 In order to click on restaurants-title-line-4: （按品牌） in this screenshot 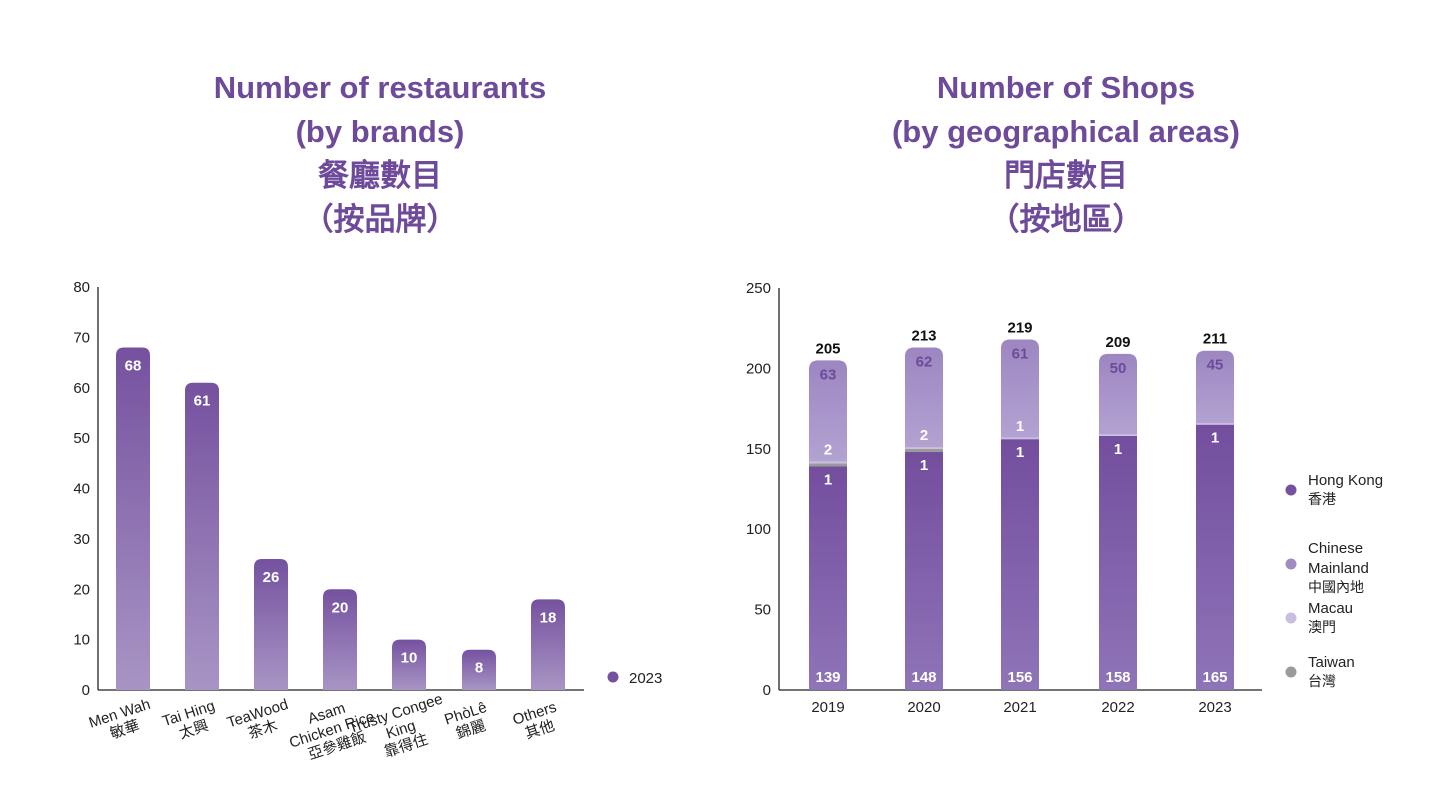, I will do `click(380, 220)`.